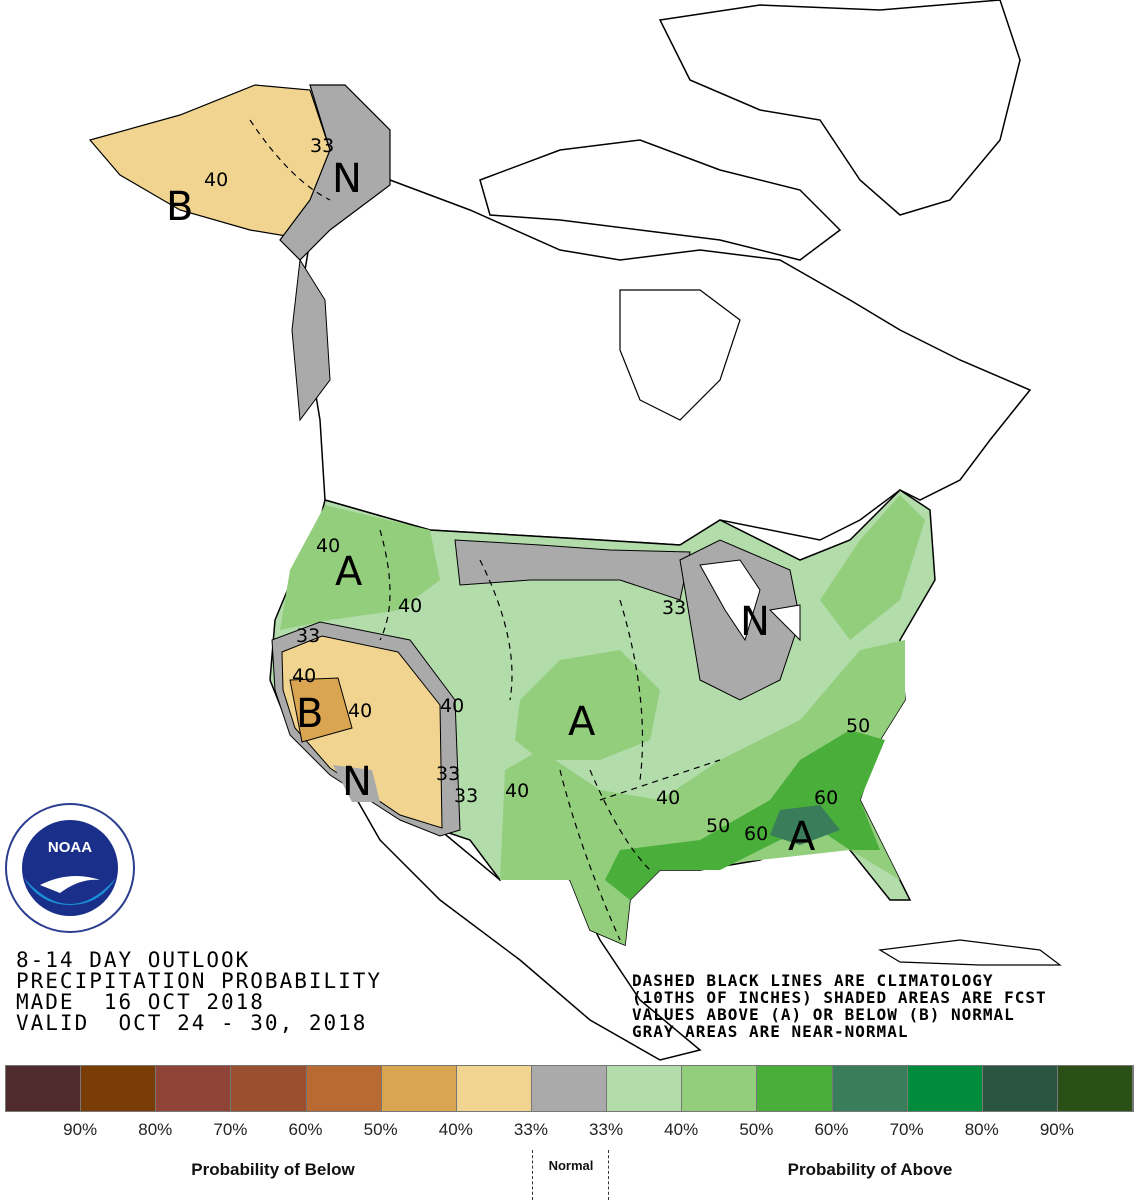  What do you see at coordinates (311, 340) in the screenshot?
I see `panhandle-near-normal` at bounding box center [311, 340].